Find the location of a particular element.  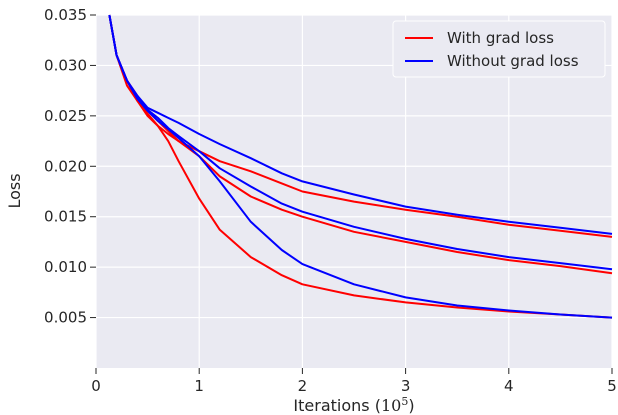

x-tick-label: 2 is located at coordinates (303, 386).